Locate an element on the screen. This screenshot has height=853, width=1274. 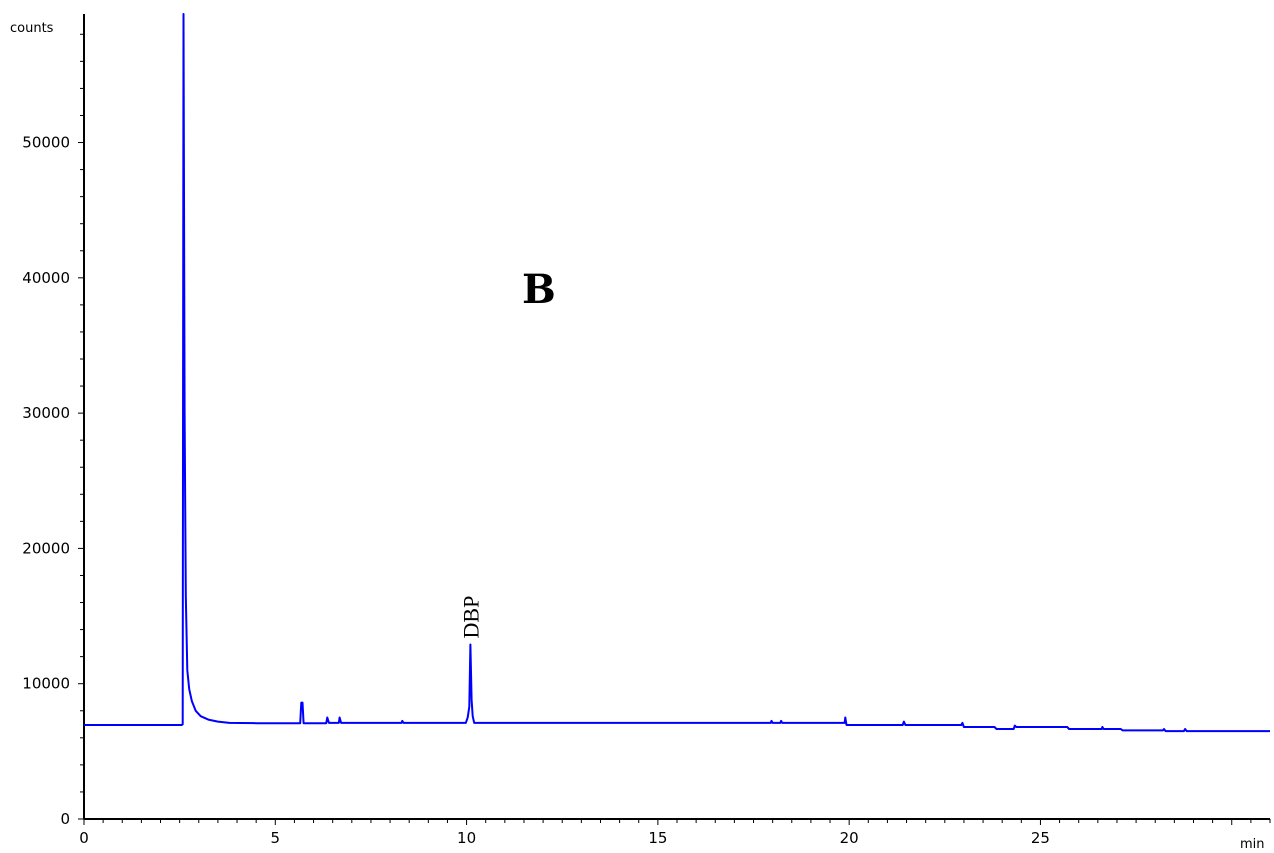
y-axis-label: counts is located at coordinates (32, 28).